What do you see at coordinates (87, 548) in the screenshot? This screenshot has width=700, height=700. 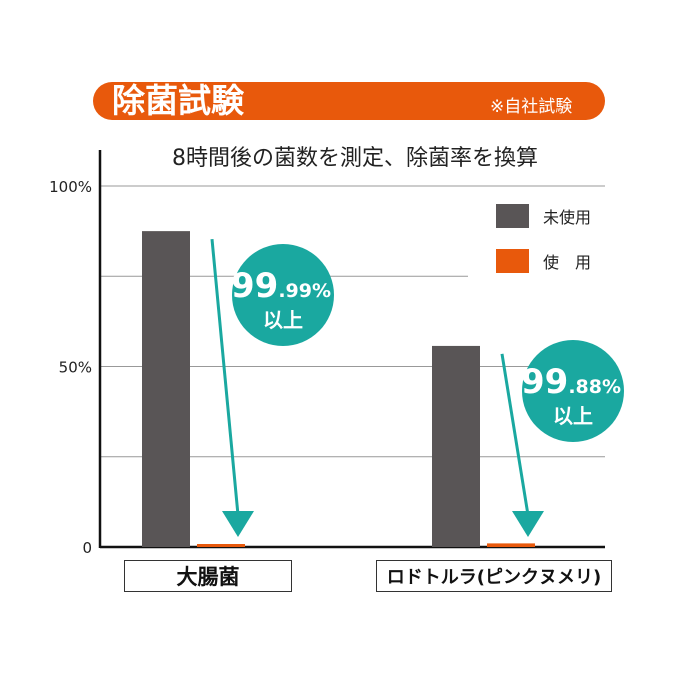 I see `y-tick-label: 0` at bounding box center [87, 548].